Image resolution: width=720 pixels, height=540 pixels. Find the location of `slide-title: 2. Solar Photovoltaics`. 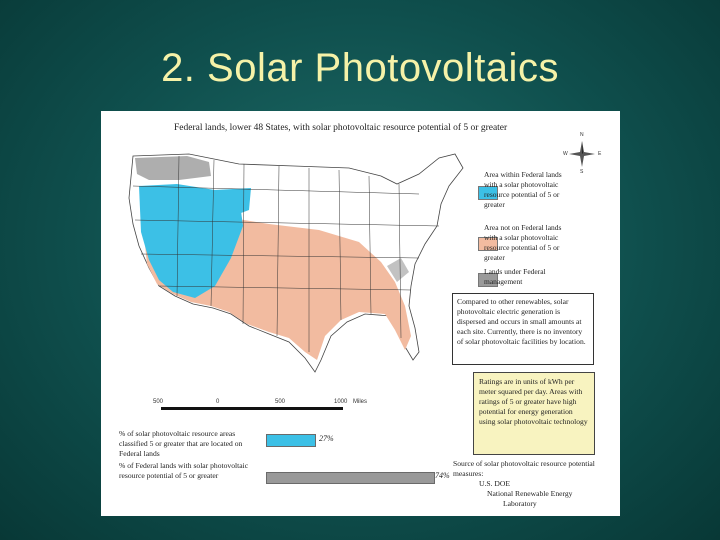

slide-title: 2. Solar Photovoltaics is located at coordinates (360, 68).